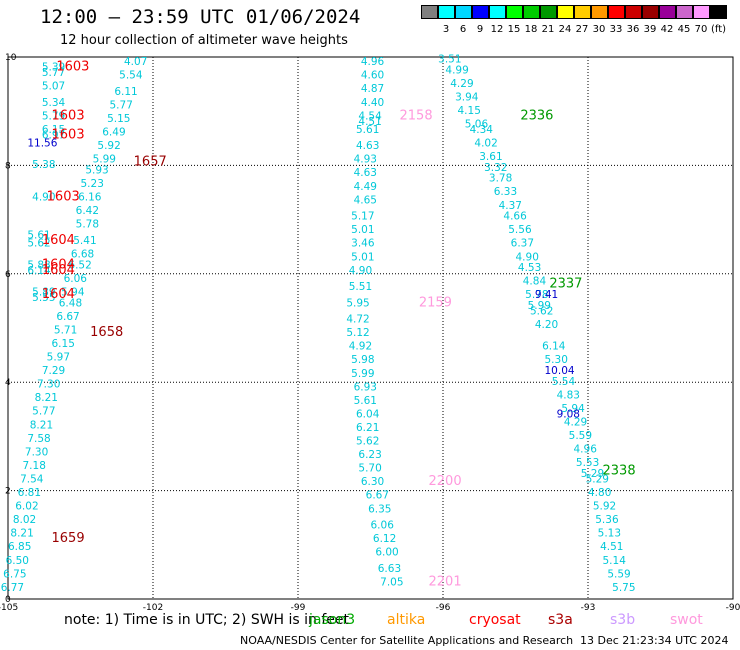 Image resolution: width=740 pixels, height=650 pixels. What do you see at coordinates (619, 470) in the screenshot?
I see `pass-time-label: 2338` at bounding box center [619, 470].